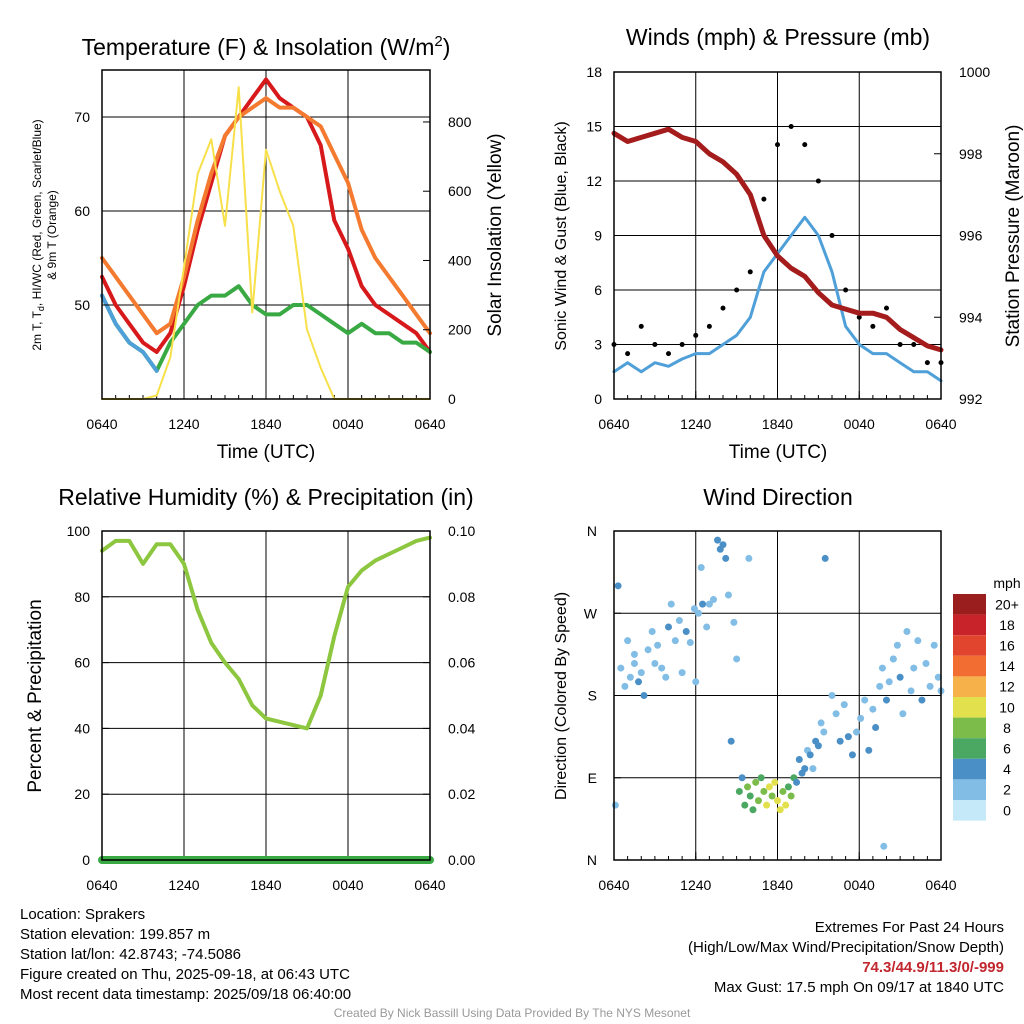 This screenshot has width=1024, height=1024. Describe the element at coordinates (594, 72) in the screenshot. I see `y-tick-label: 18` at that location.